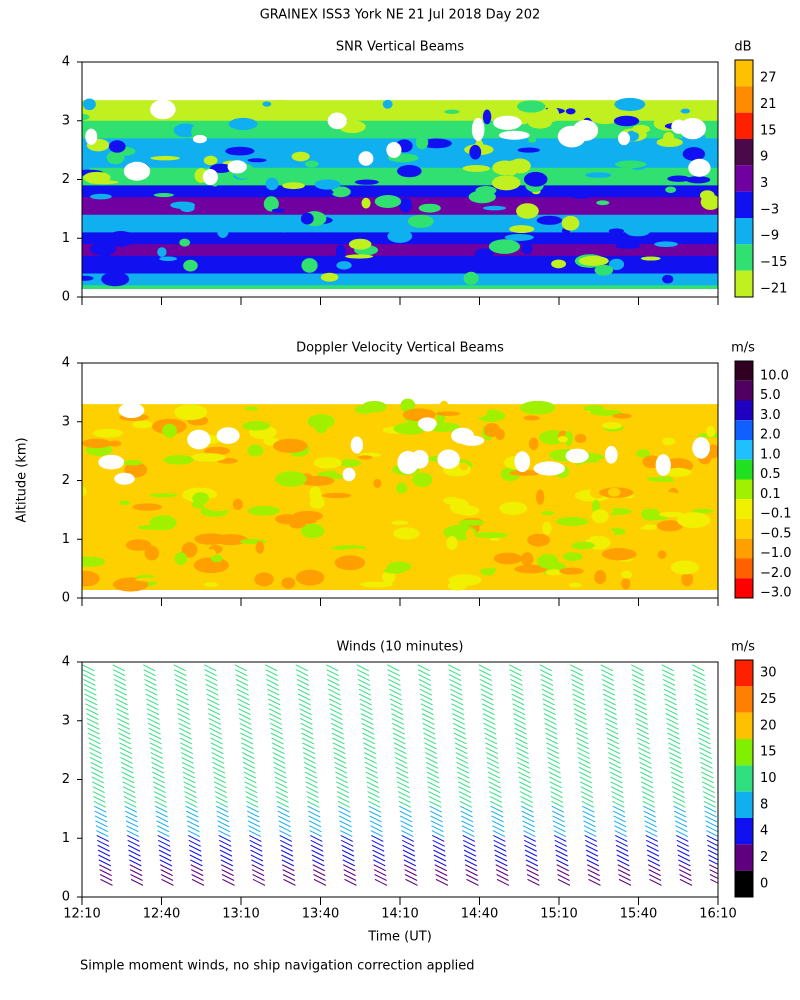 This screenshot has width=800, height=1000. What do you see at coordinates (400, 47) in the screenshot?
I see `panel-title: SNR Vertical Beams` at bounding box center [400, 47].